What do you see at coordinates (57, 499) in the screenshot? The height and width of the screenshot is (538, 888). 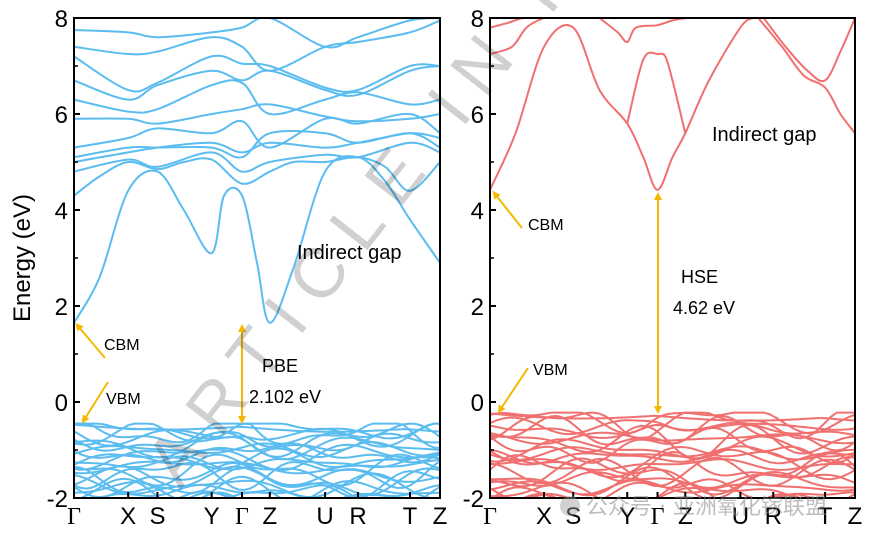 I see `pbe-y-tick-label: -2` at bounding box center [57, 499].